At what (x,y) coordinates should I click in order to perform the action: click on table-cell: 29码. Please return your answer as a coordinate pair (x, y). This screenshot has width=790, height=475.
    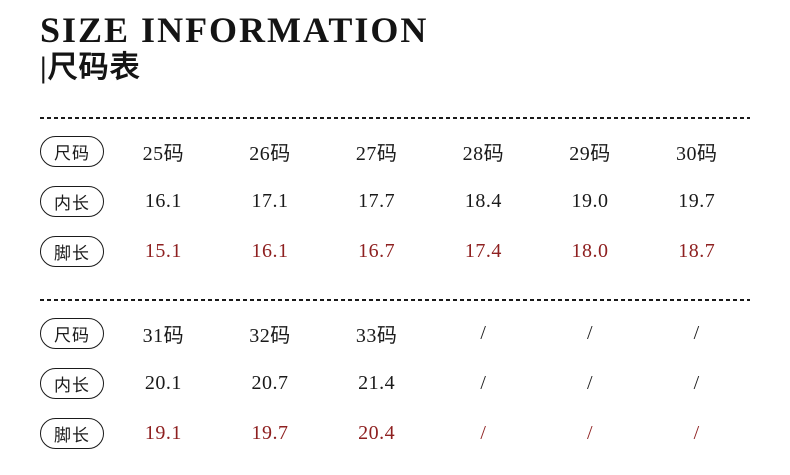
    Looking at the image, I should click on (590, 153).